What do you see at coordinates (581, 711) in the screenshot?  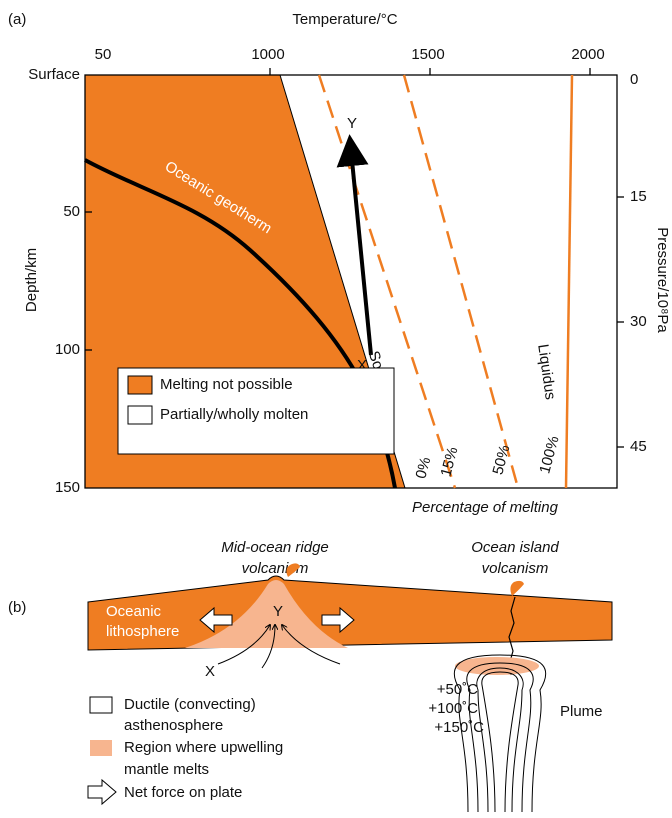 I see `plume-label: Plume` at bounding box center [581, 711].